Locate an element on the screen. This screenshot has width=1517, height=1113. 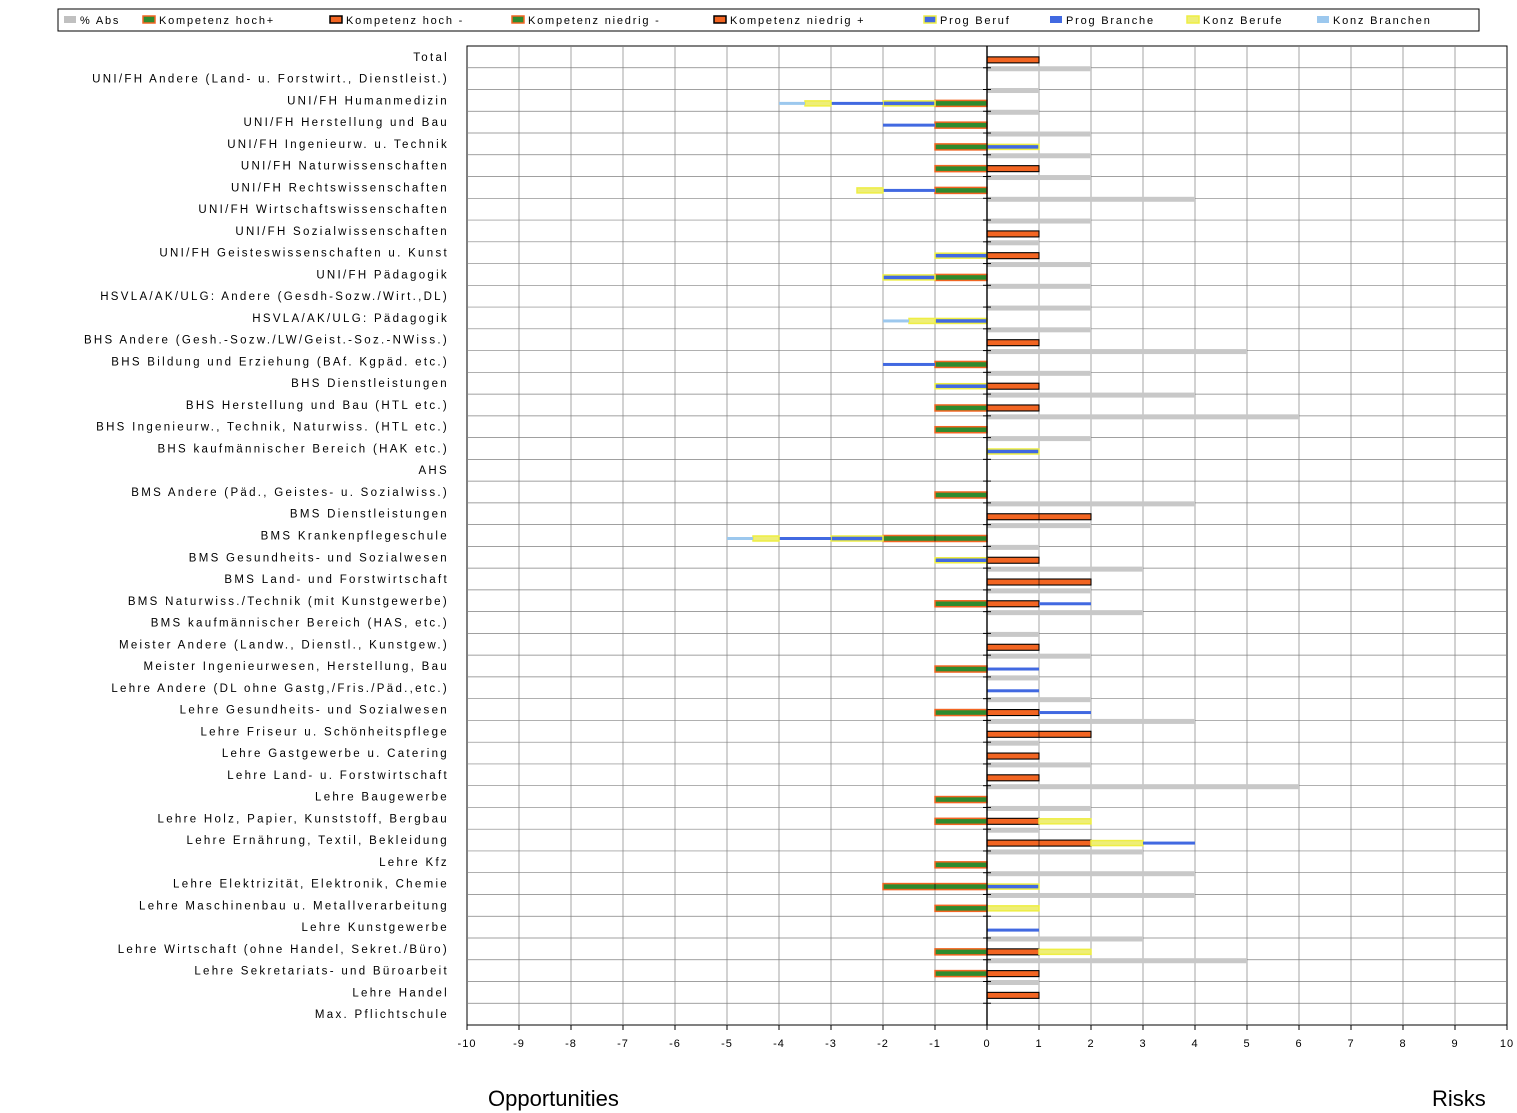
category-label: BMS Krankenpflegeschule is located at coordinates (355, 537).